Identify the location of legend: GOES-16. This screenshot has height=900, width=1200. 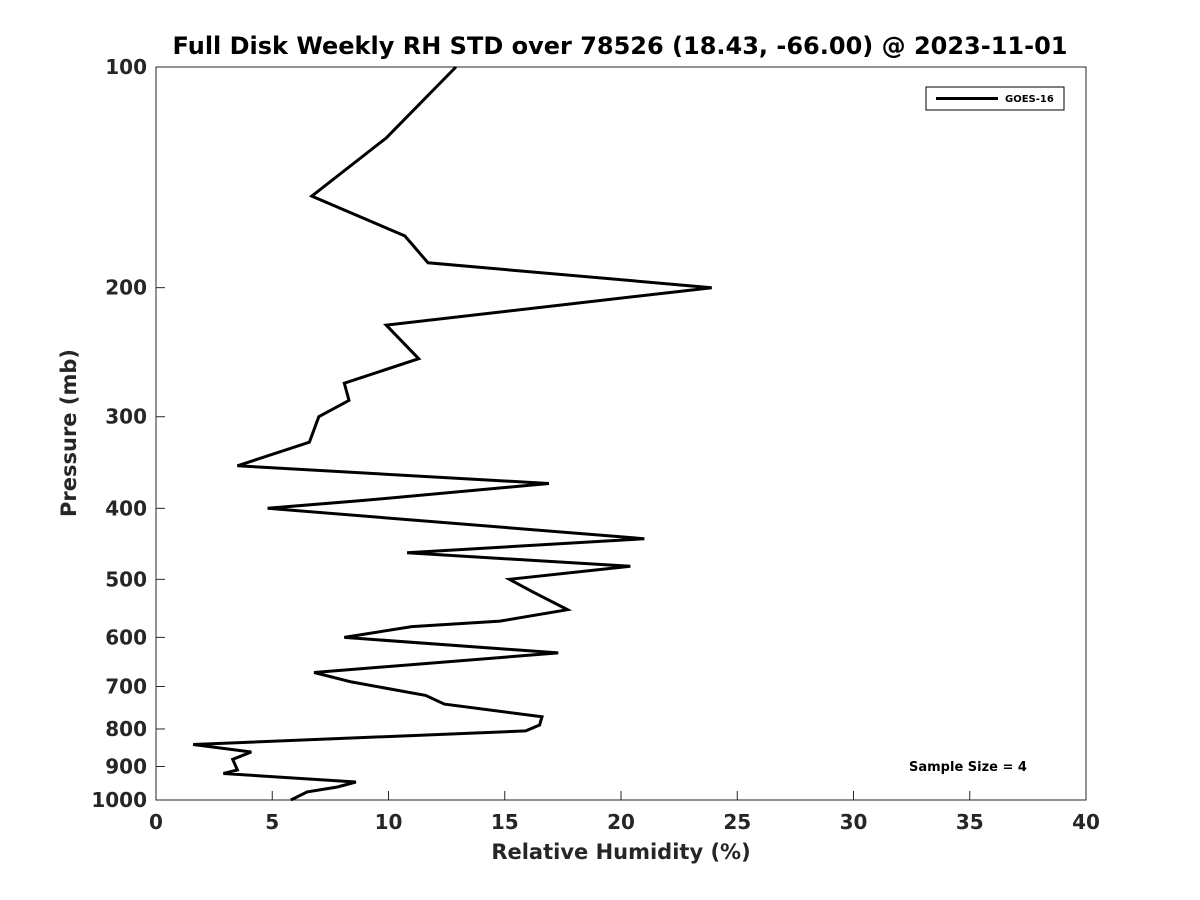
(995, 98).